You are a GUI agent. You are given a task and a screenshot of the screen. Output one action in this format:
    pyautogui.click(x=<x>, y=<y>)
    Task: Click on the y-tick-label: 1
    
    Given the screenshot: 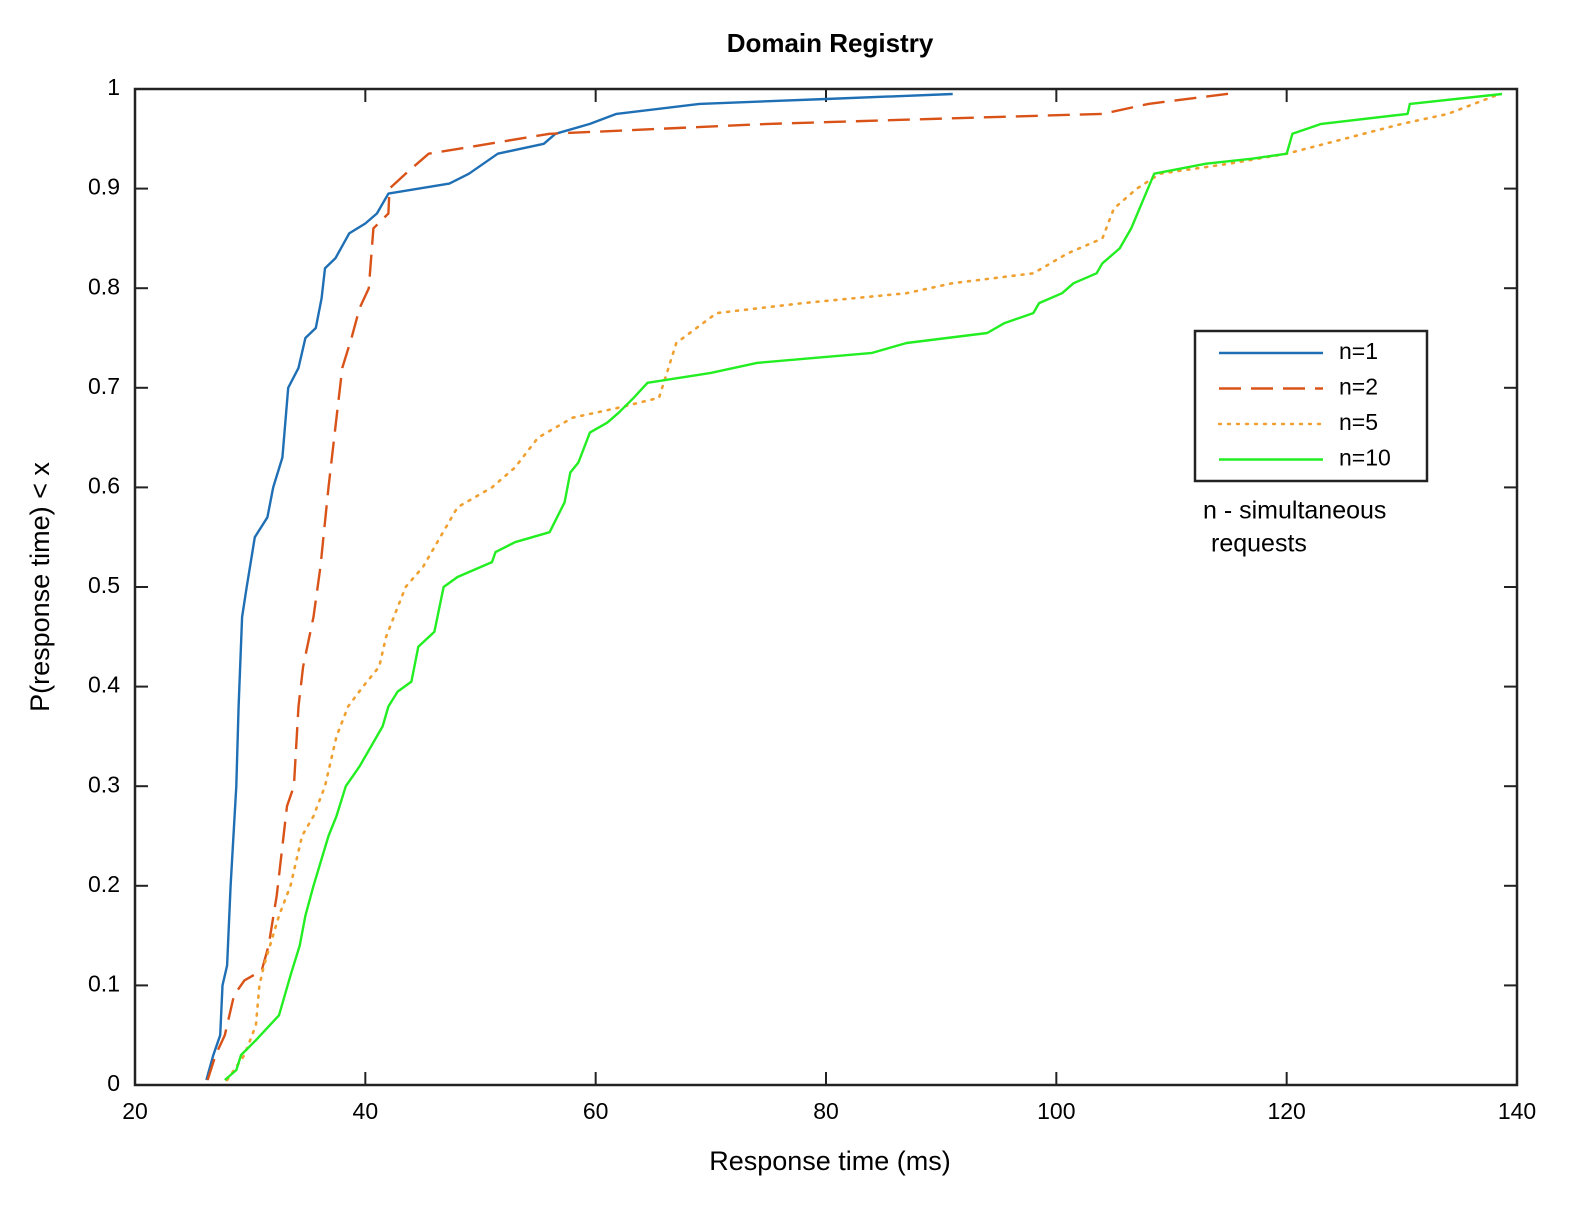 What is the action you would take?
    pyautogui.click(x=113, y=87)
    